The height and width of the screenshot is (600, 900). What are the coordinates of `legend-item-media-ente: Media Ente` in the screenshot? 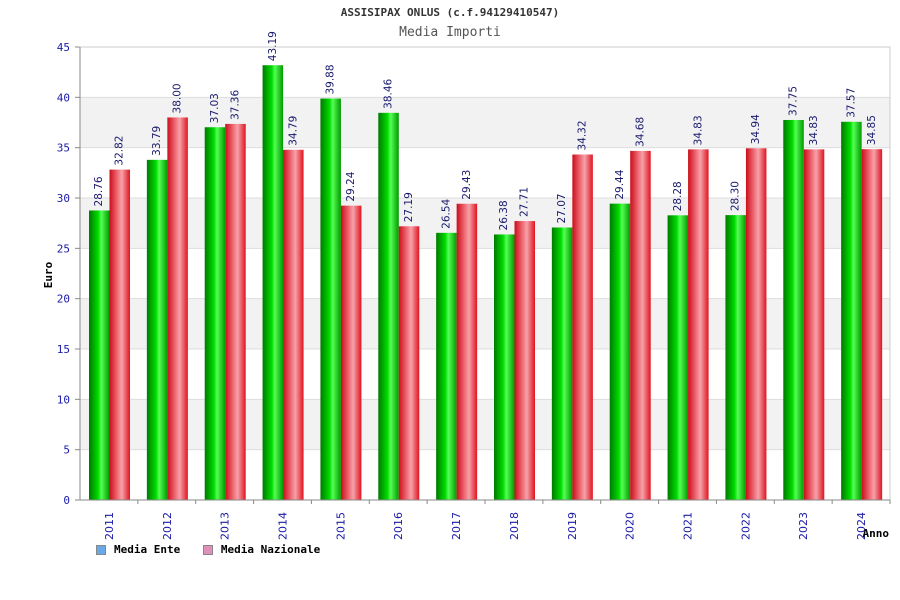 It's located at (138, 549).